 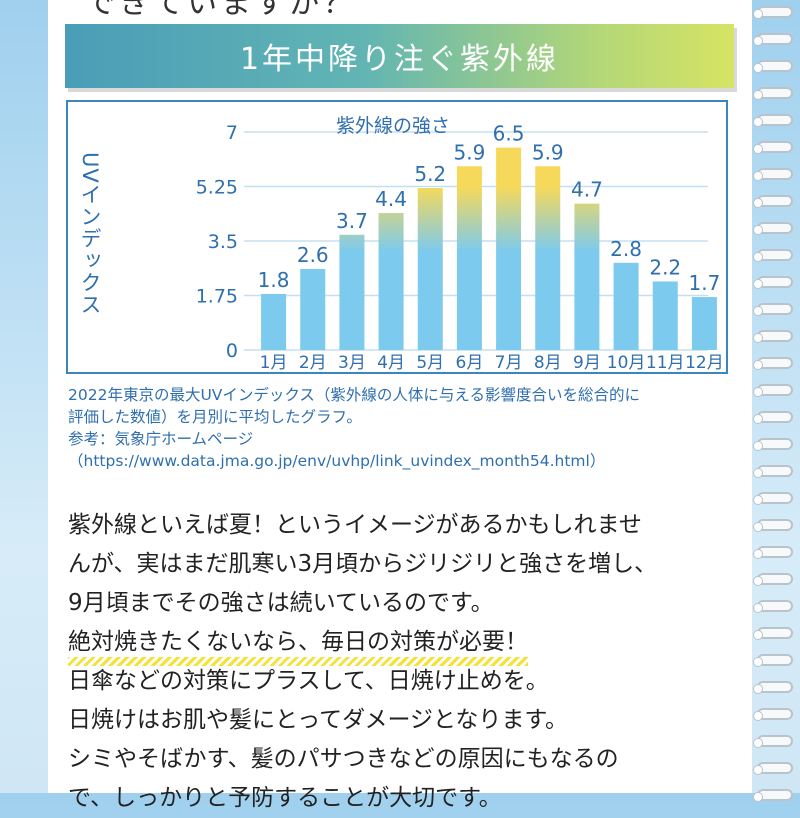 I want to click on bar-8月, so click(x=548, y=258).